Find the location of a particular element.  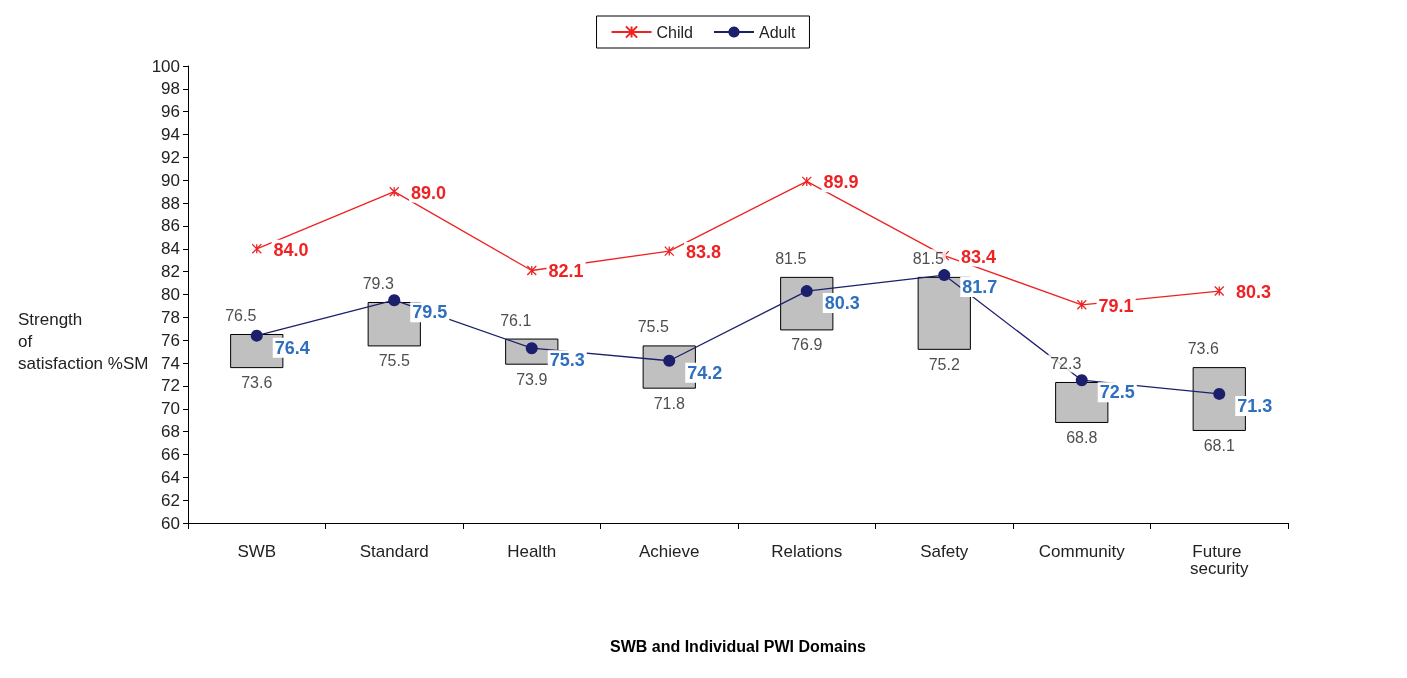

annotation: 72.3 is located at coordinates (1066, 363).